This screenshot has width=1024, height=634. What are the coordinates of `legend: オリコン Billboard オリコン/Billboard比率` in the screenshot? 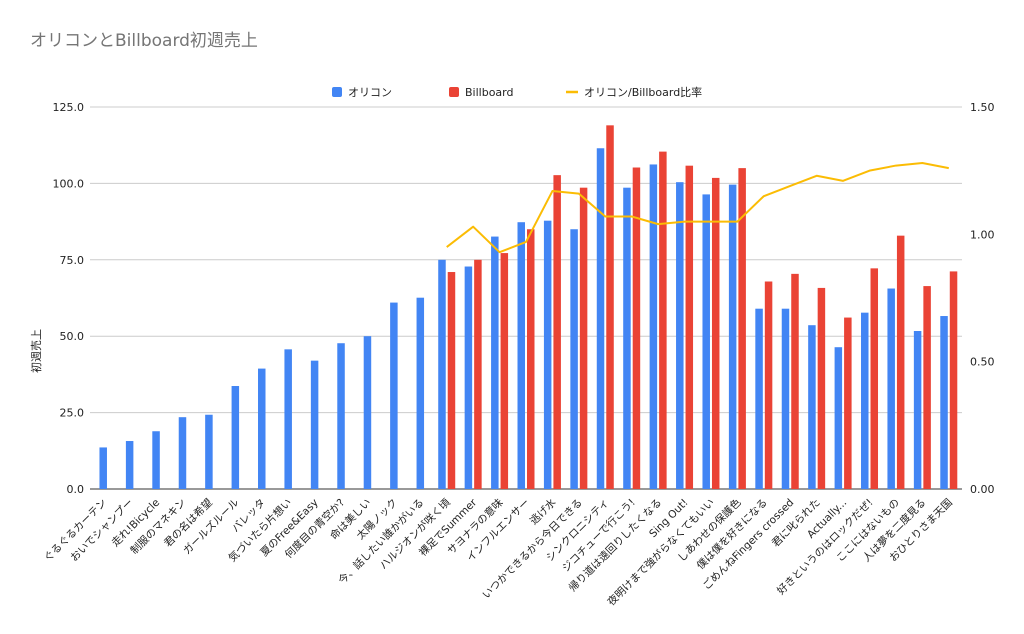 It's located at (517, 92).